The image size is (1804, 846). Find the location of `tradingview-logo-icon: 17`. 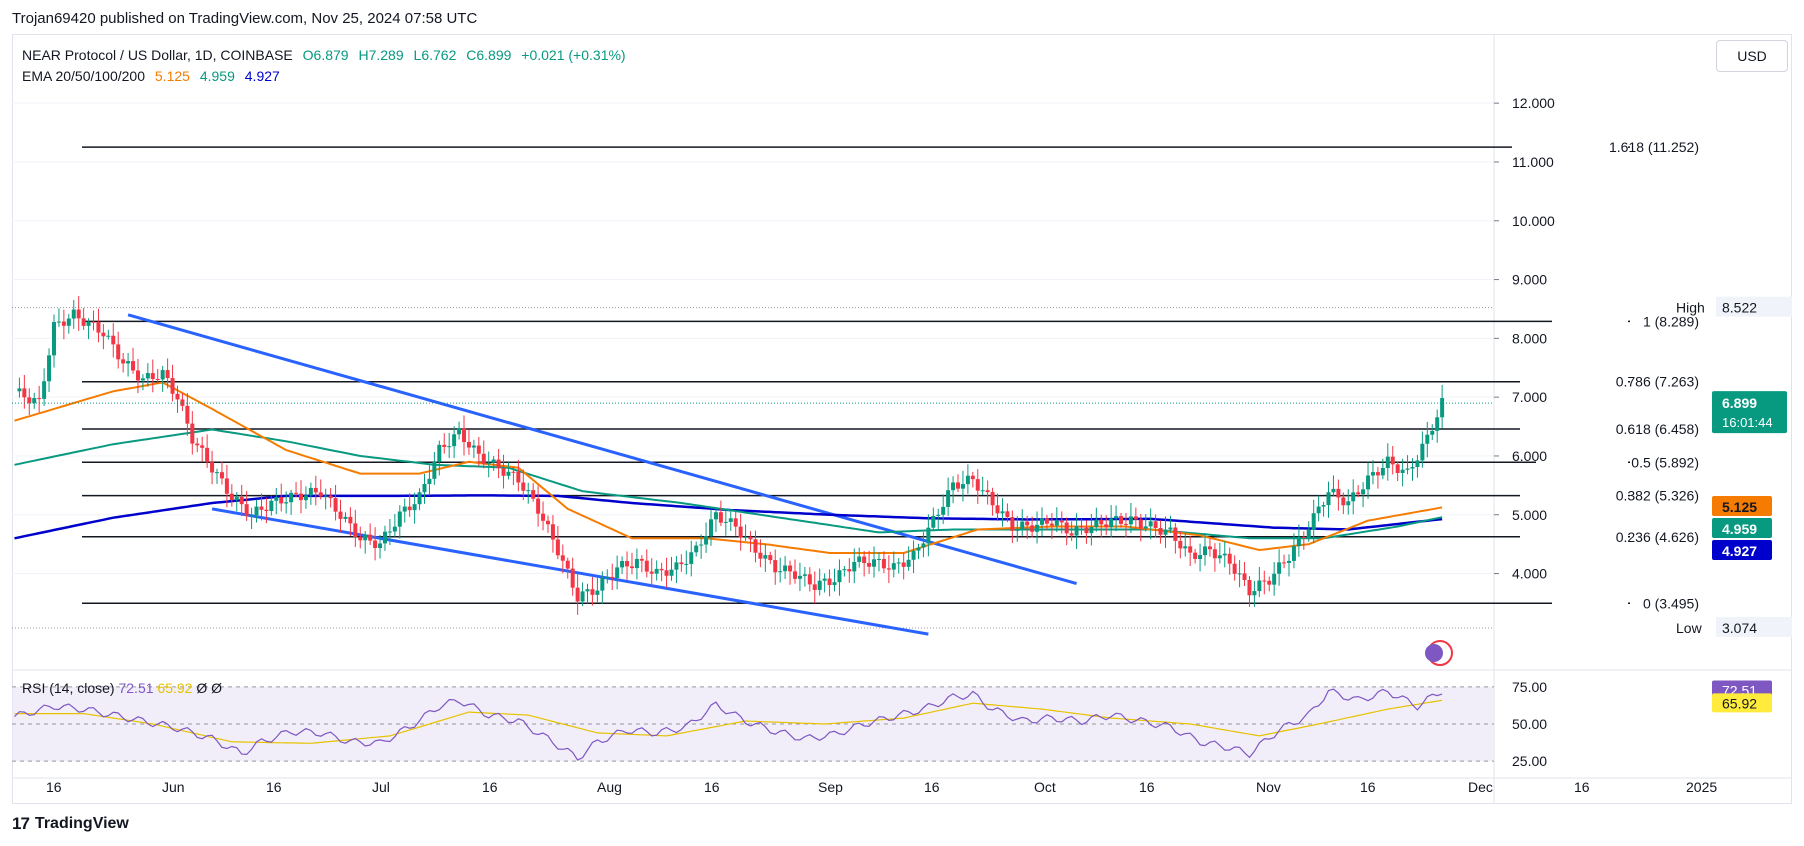

tradingview-logo-icon: 17 is located at coordinates (21, 823).